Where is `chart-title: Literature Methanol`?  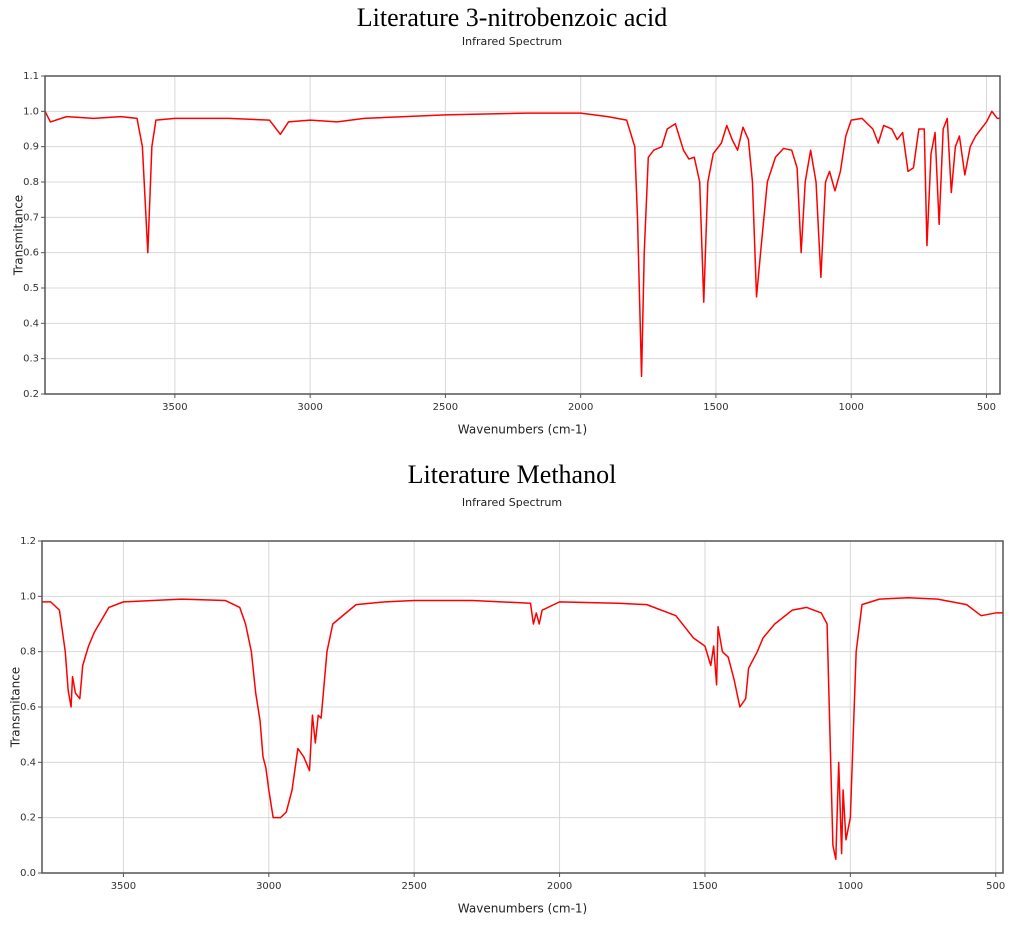
chart-title: Literature Methanol is located at coordinates (512, 474).